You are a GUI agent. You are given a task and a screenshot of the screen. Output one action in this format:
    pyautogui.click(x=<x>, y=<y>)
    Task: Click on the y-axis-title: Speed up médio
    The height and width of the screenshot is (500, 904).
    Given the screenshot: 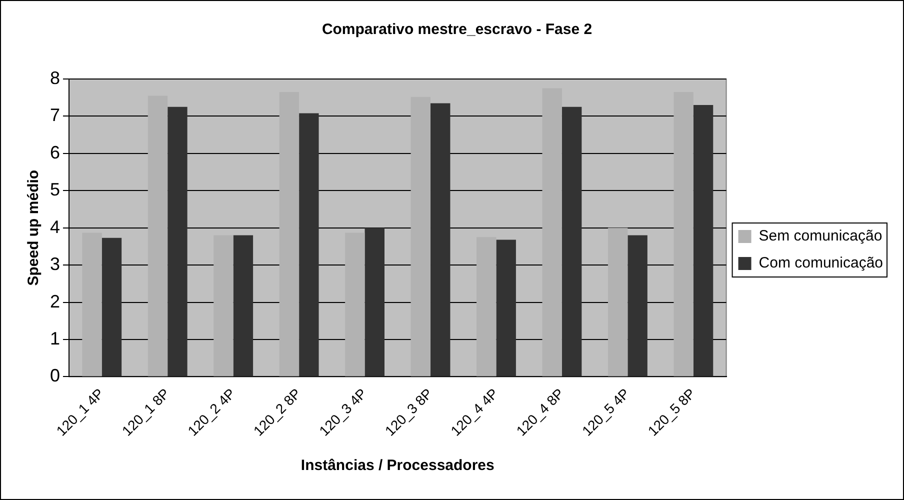 What is the action you would take?
    pyautogui.click(x=33, y=228)
    